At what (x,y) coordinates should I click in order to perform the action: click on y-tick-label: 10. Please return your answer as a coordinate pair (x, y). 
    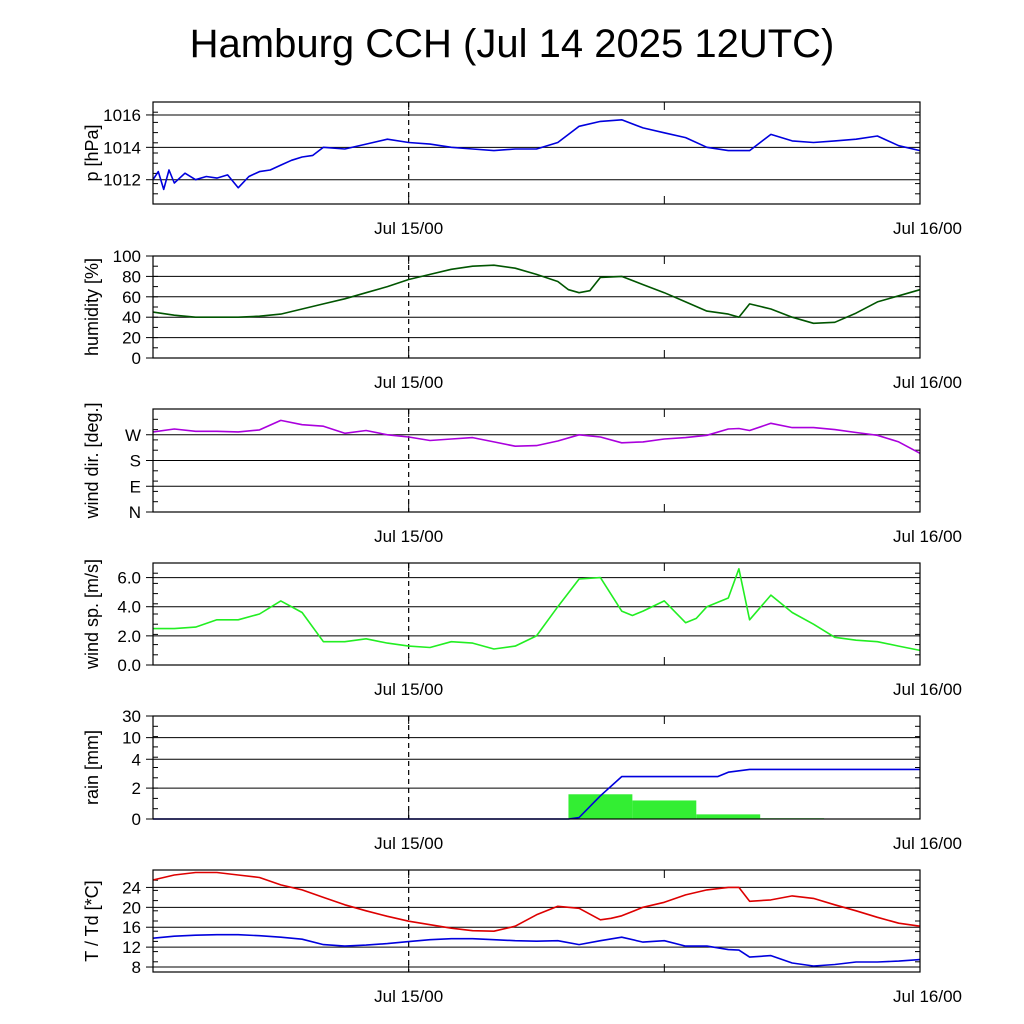
    Looking at the image, I should click on (131, 738).